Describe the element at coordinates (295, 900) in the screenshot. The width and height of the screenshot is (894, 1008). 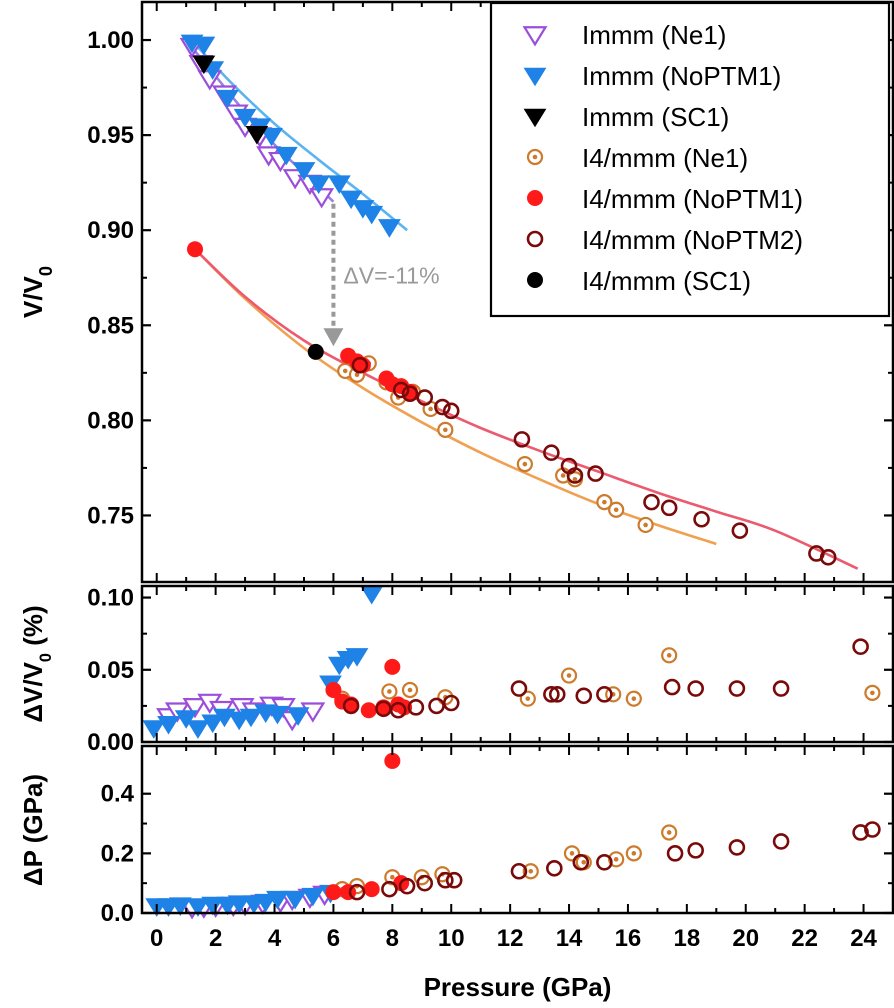
I see `point-dp-immm-noptm1-10-shape` at that location.